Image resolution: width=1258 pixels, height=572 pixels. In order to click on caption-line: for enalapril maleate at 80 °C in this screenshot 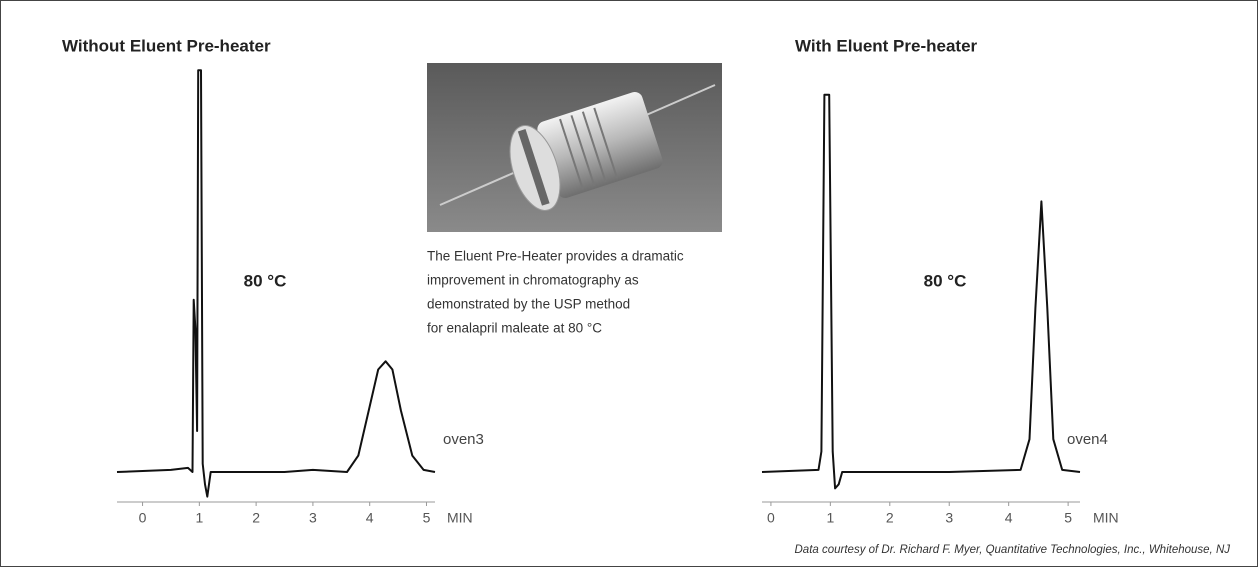, I will do `click(514, 328)`.